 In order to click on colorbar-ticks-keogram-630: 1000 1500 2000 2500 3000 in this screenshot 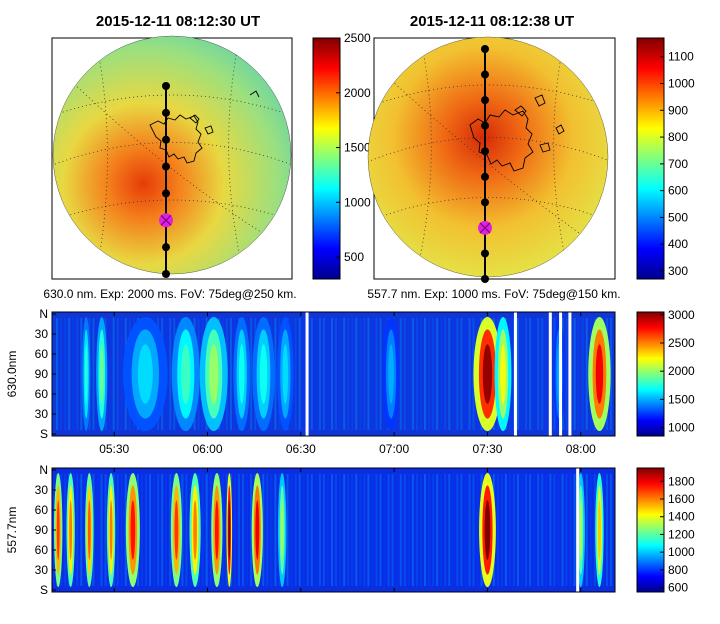, I will do `click(677, 371)`.